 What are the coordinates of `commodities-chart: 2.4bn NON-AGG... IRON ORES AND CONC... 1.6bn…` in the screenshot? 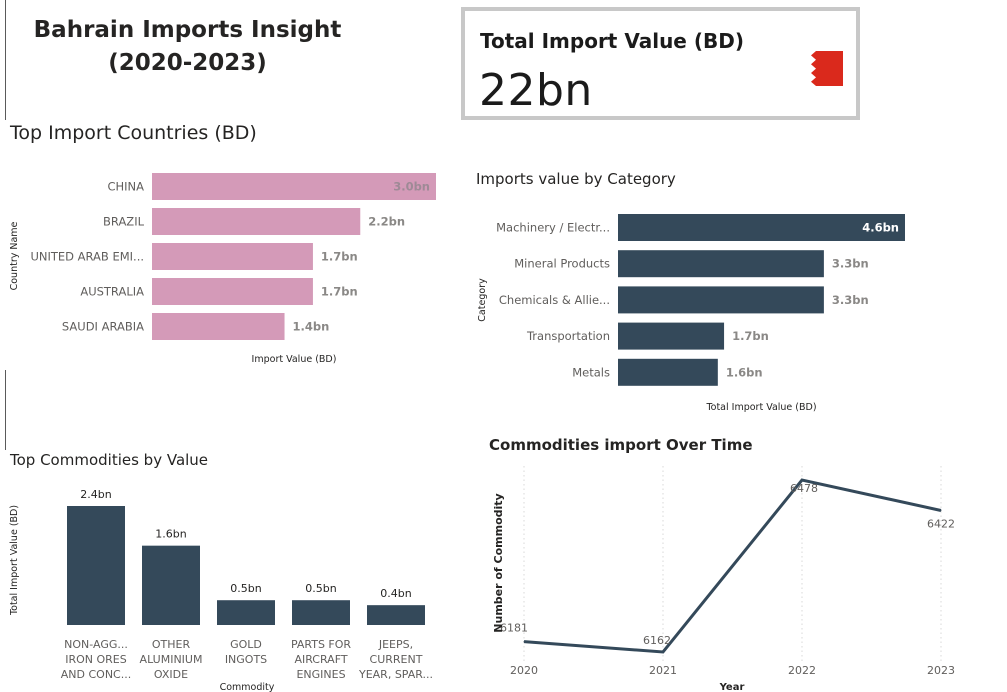 It's located at (230, 585).